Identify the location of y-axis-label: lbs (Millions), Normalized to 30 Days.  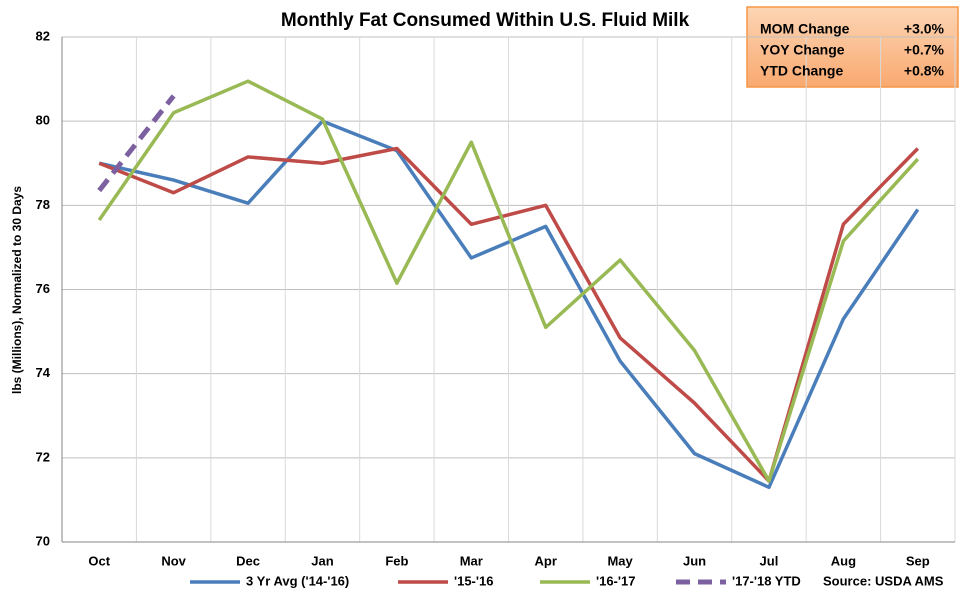
(17, 290).